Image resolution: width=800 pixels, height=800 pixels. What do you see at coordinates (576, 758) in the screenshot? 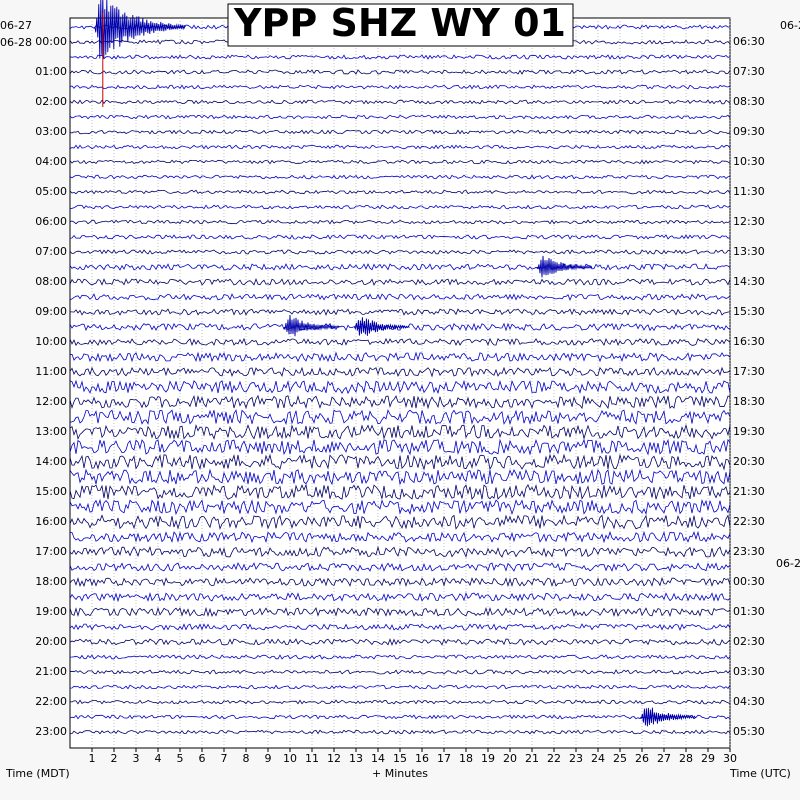
I see `x-tick-label: 23` at bounding box center [576, 758].